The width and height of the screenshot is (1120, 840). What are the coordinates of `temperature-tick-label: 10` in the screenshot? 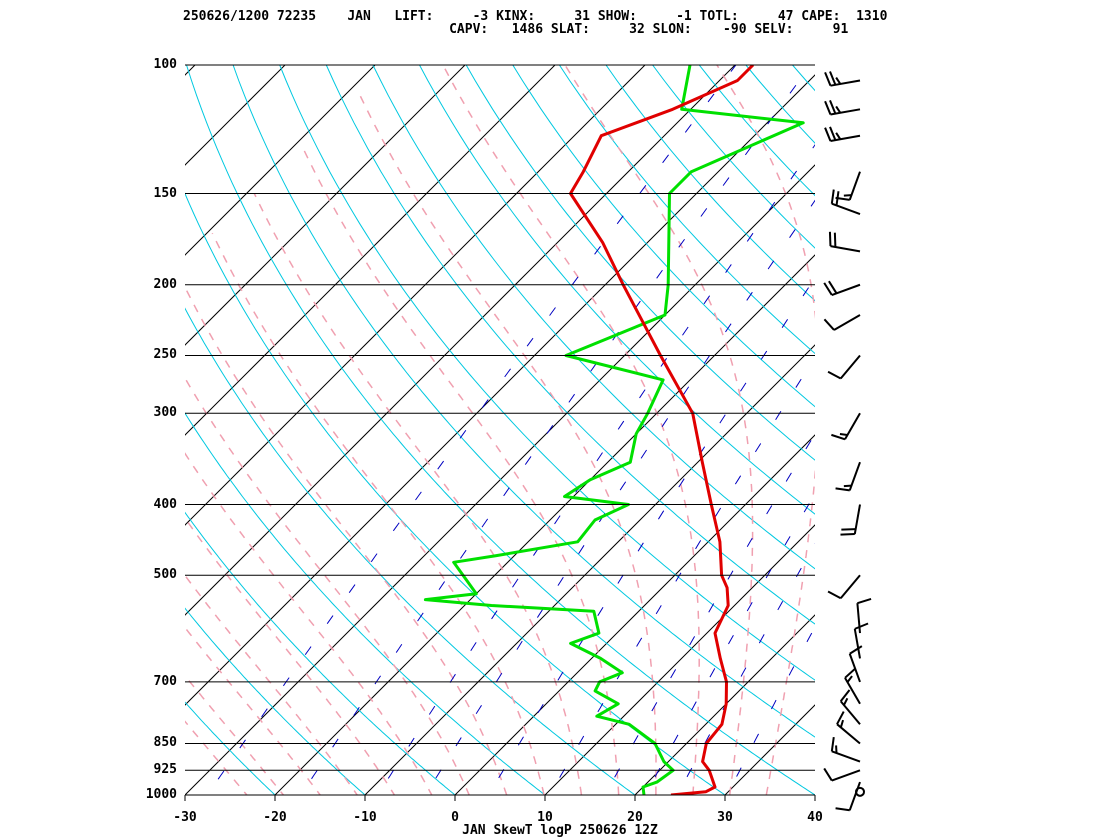 It's located at (545, 817).